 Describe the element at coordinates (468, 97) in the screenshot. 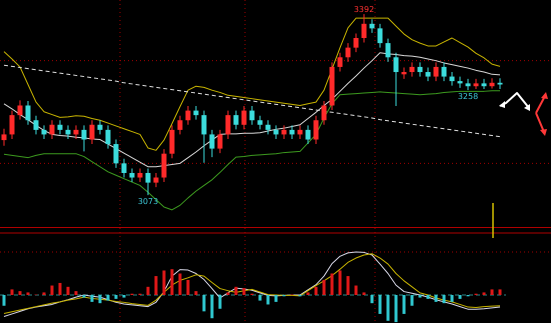

I see `annotation: 3258` at that location.